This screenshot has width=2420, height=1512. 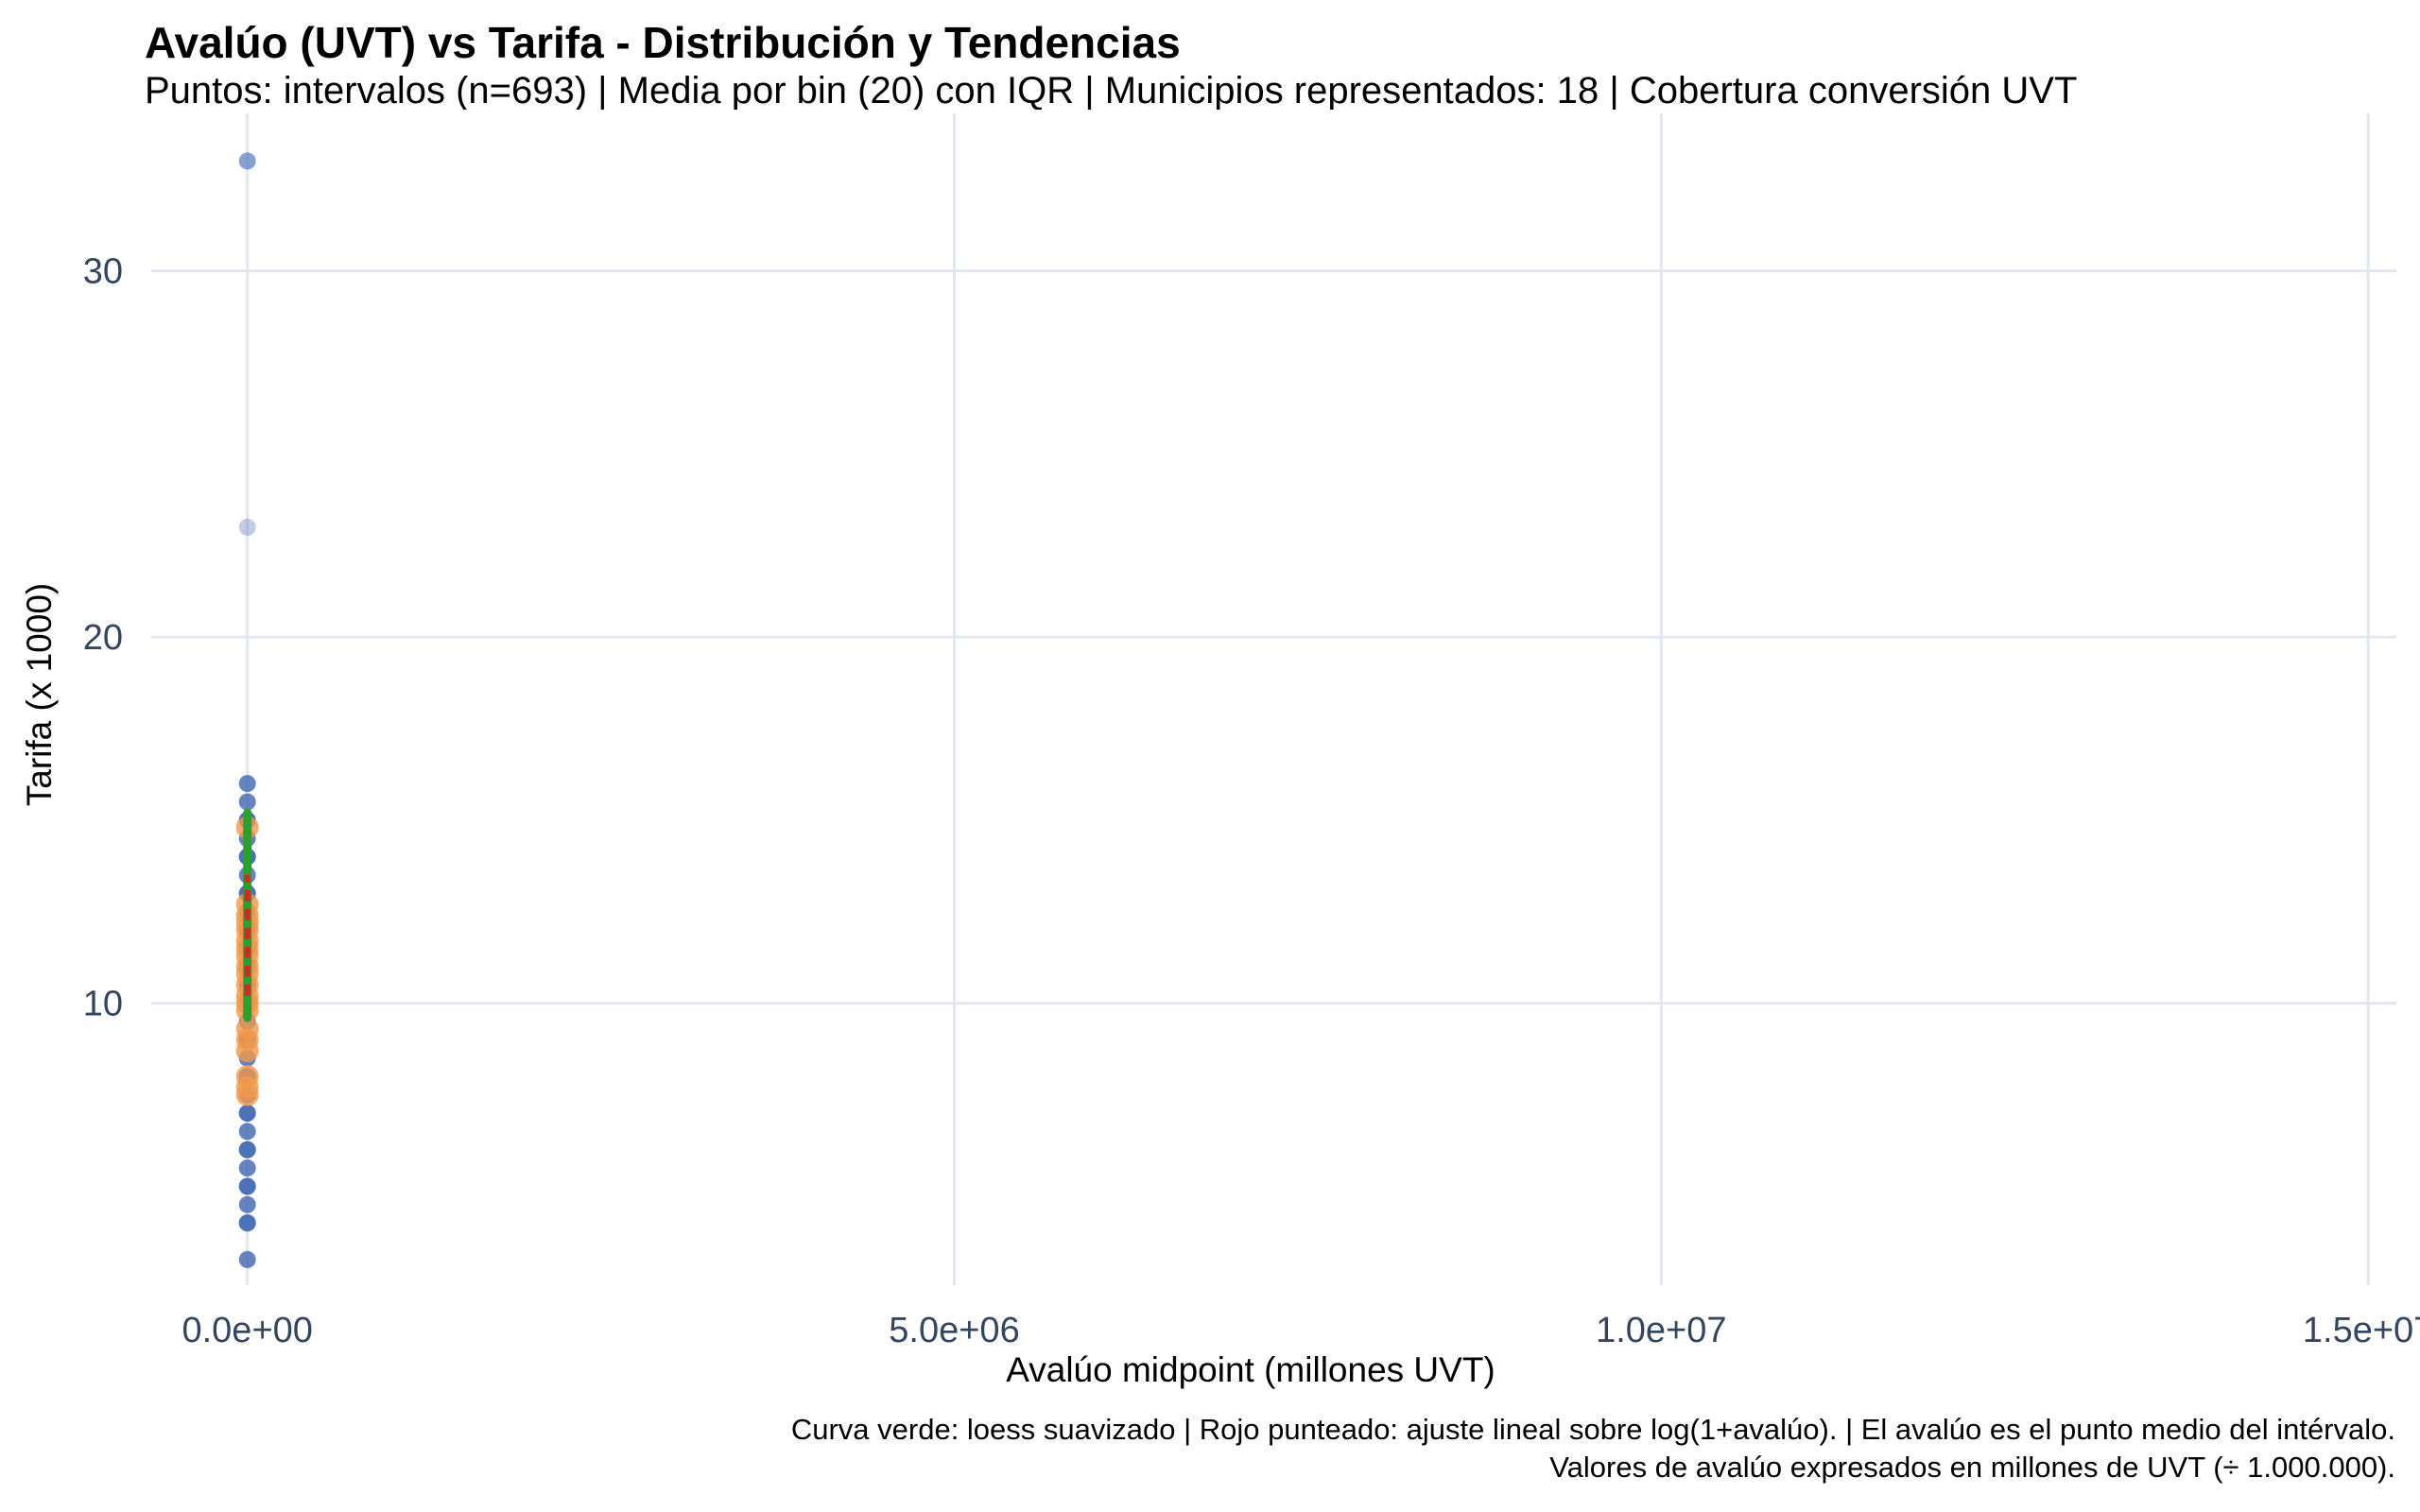 What do you see at coordinates (2361, 1330) in the screenshot?
I see `x-tick-label: 1.5e+07` at bounding box center [2361, 1330].